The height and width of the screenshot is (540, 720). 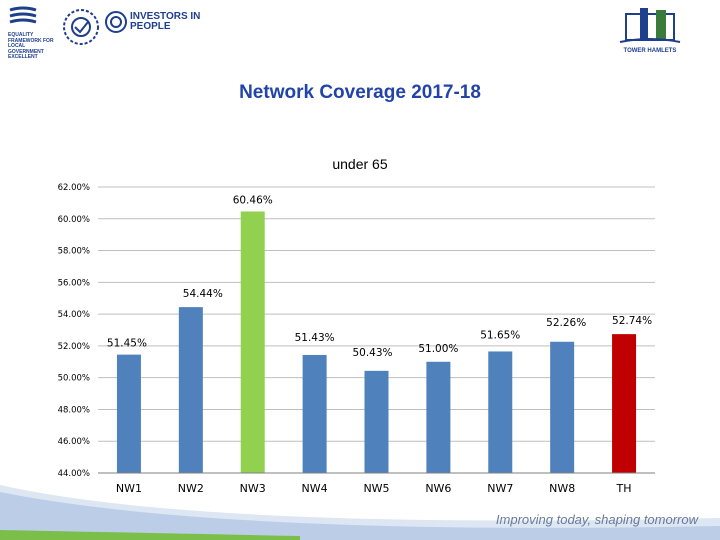 I want to click on bar-nw8, so click(x=562, y=407).